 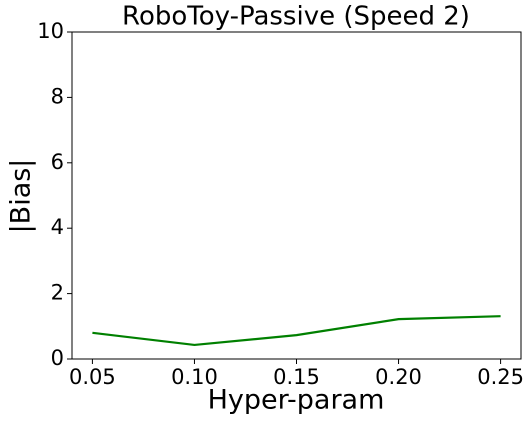 What do you see at coordinates (21, 196) in the screenshot?
I see `y-axis-label: |Bias|` at bounding box center [21, 196].